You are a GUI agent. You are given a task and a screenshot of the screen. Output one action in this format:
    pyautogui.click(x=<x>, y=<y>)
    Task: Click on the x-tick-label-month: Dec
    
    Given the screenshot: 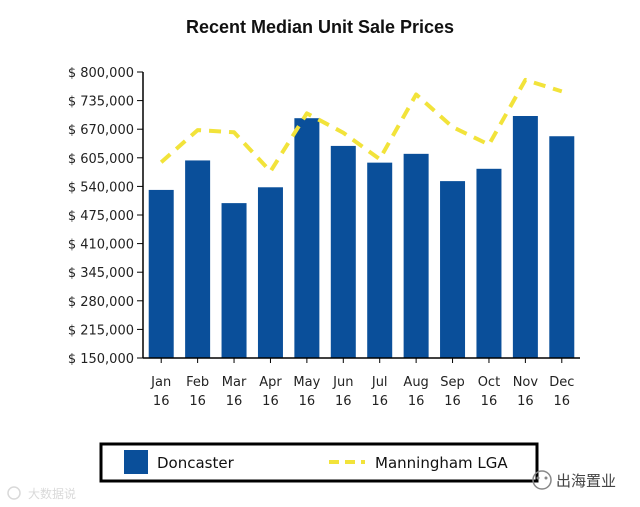 What is the action you would take?
    pyautogui.click(x=561, y=382)
    